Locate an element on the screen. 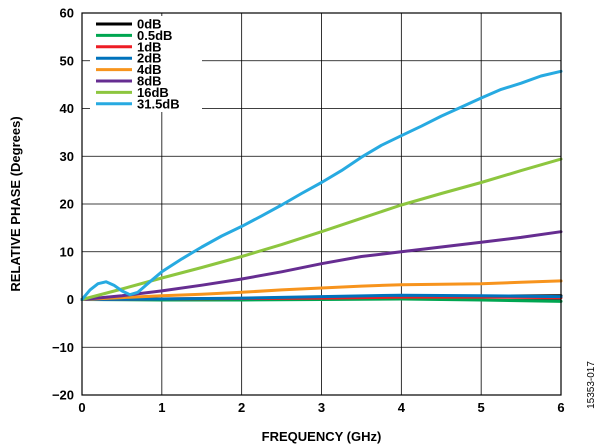 The width and height of the screenshot is (600, 448). legend-label: 2dB is located at coordinates (149, 58).